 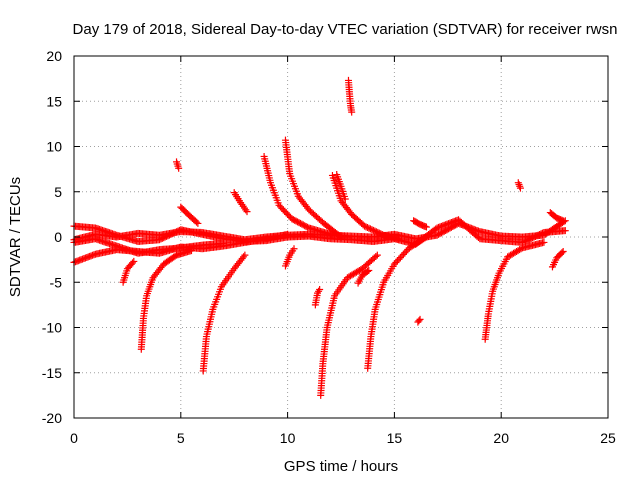 What do you see at coordinates (556, 217) in the screenshot?
I see `track-frag-e` at bounding box center [556, 217].